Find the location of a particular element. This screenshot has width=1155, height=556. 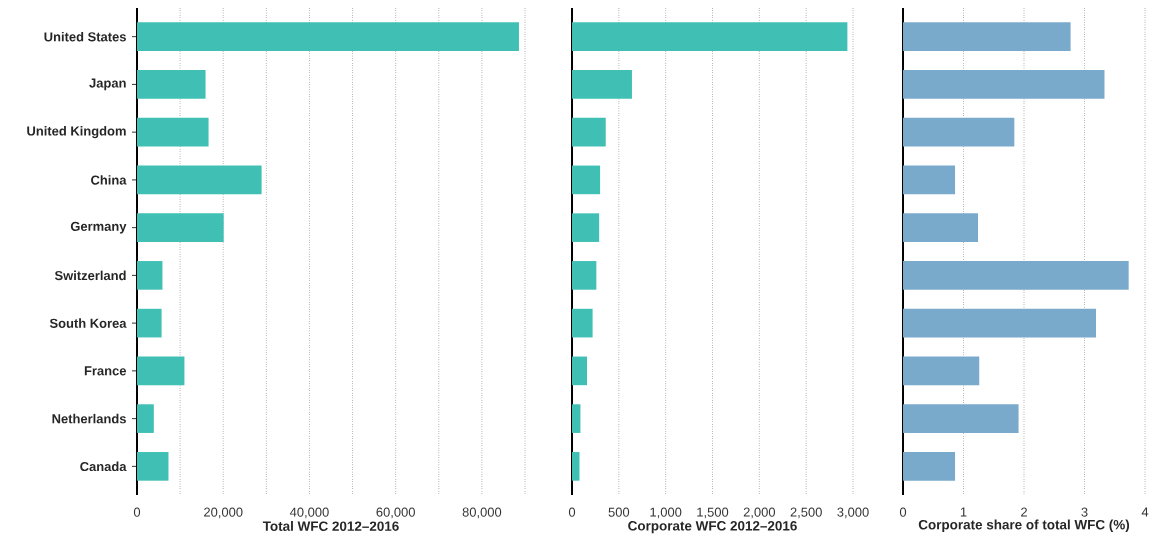

x-tick-label: 3 is located at coordinates (1084, 512).